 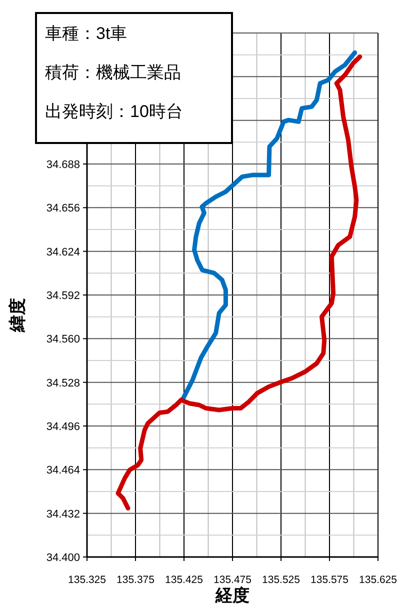 What do you see at coordinates (63, 558) in the screenshot?
I see `y-tick-label: 34.400` at bounding box center [63, 558].